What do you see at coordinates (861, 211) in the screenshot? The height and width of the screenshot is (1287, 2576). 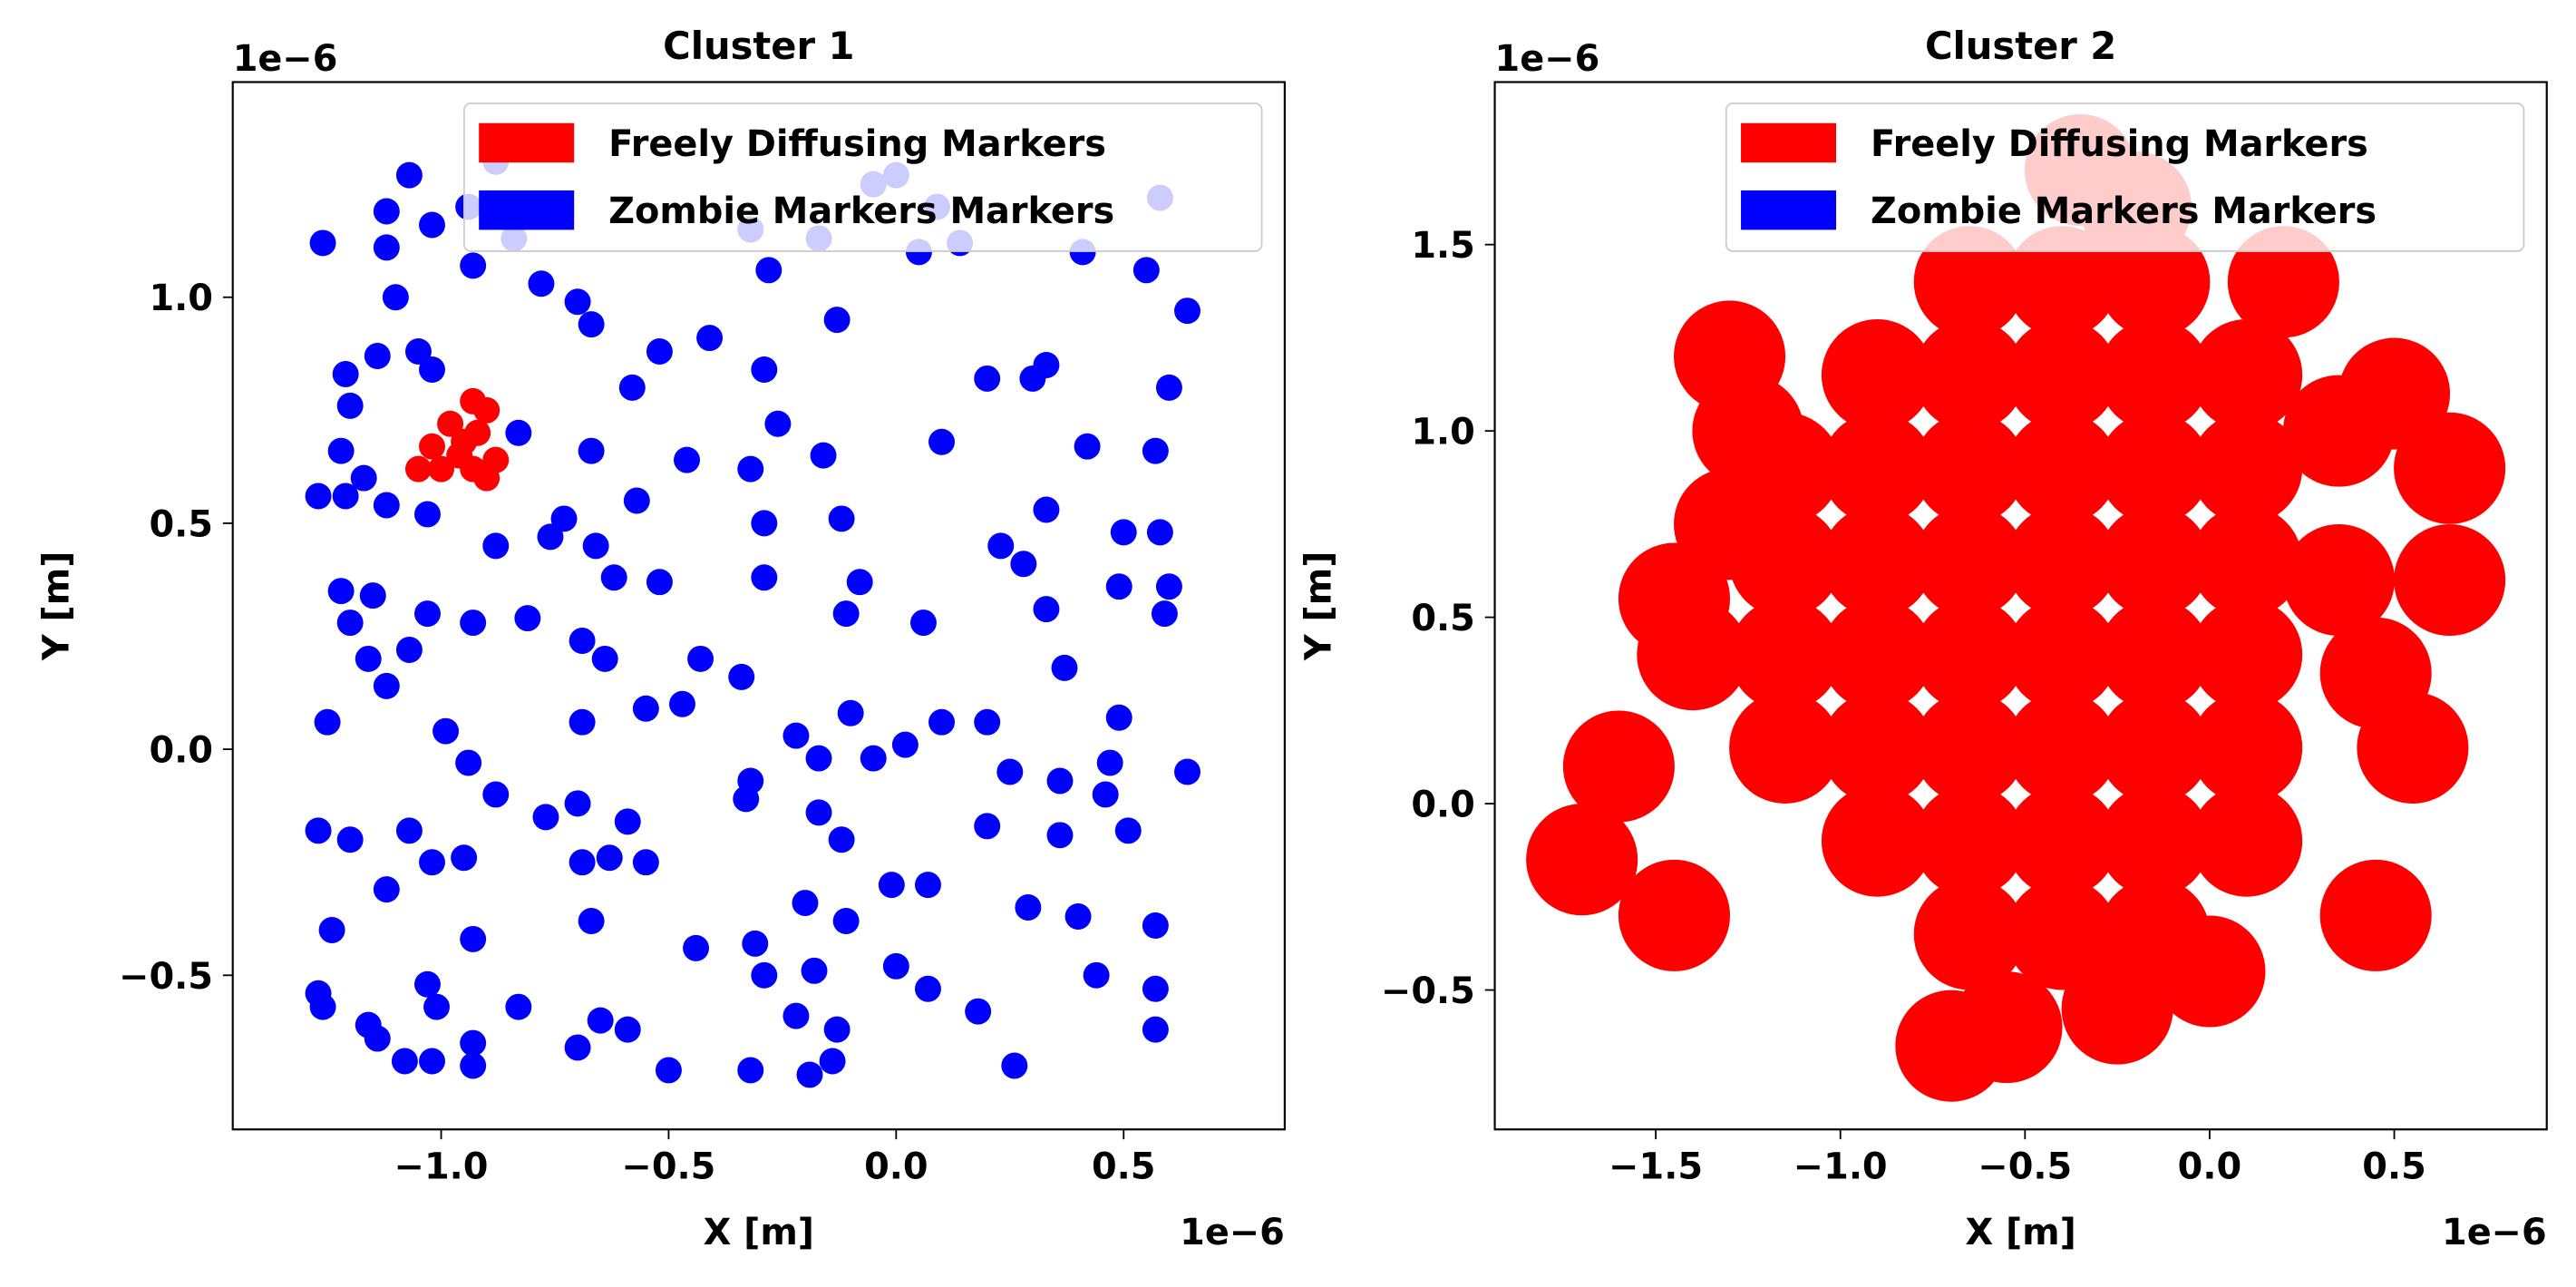 I see `legend-label: Zombie Markers Markers` at bounding box center [861, 211].